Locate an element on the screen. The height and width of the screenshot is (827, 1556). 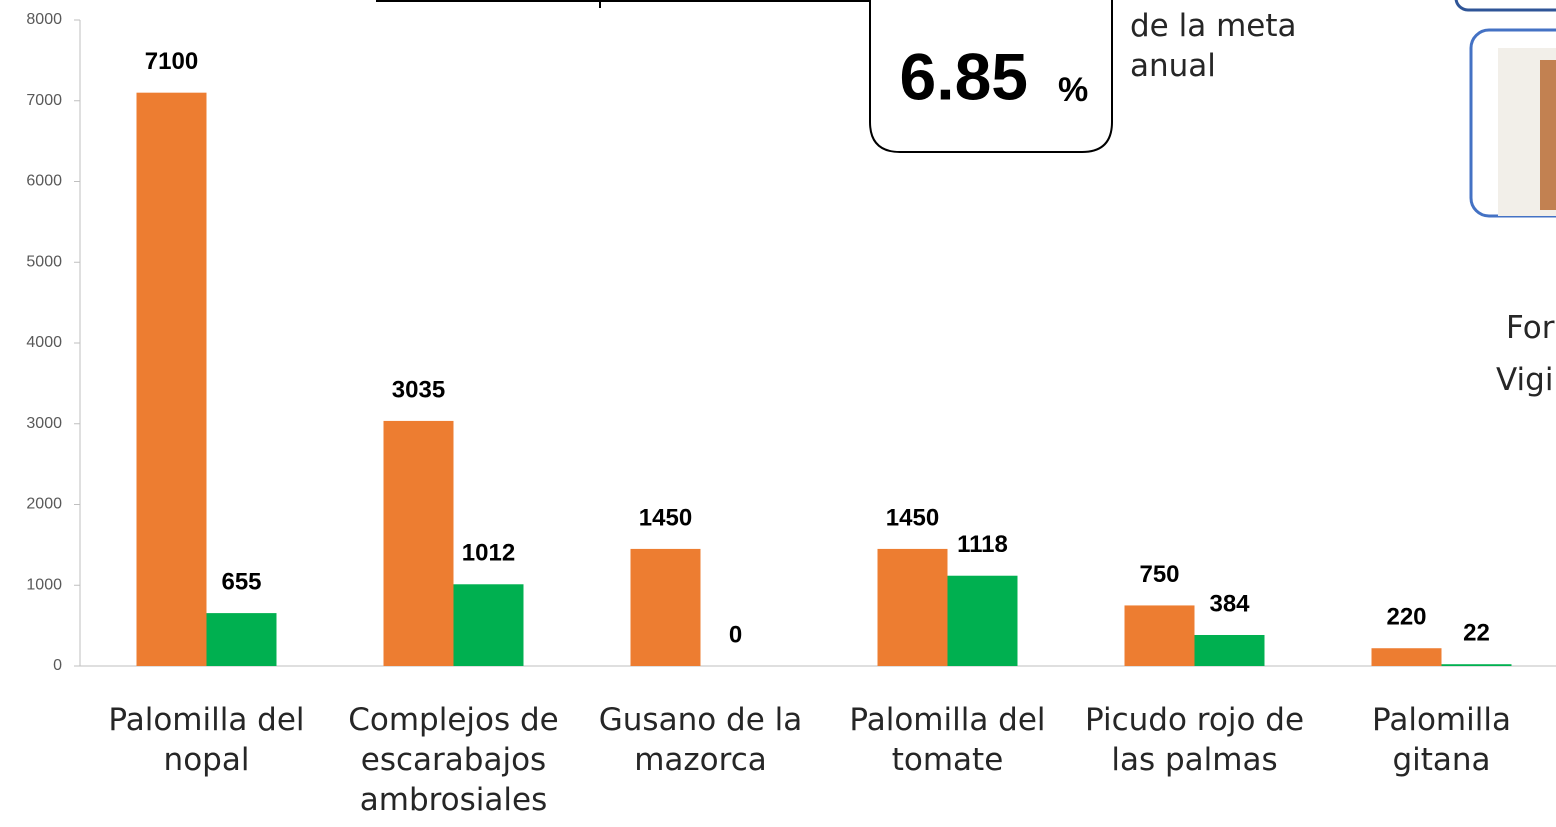
data-label: 22 is located at coordinates (1476, 633).